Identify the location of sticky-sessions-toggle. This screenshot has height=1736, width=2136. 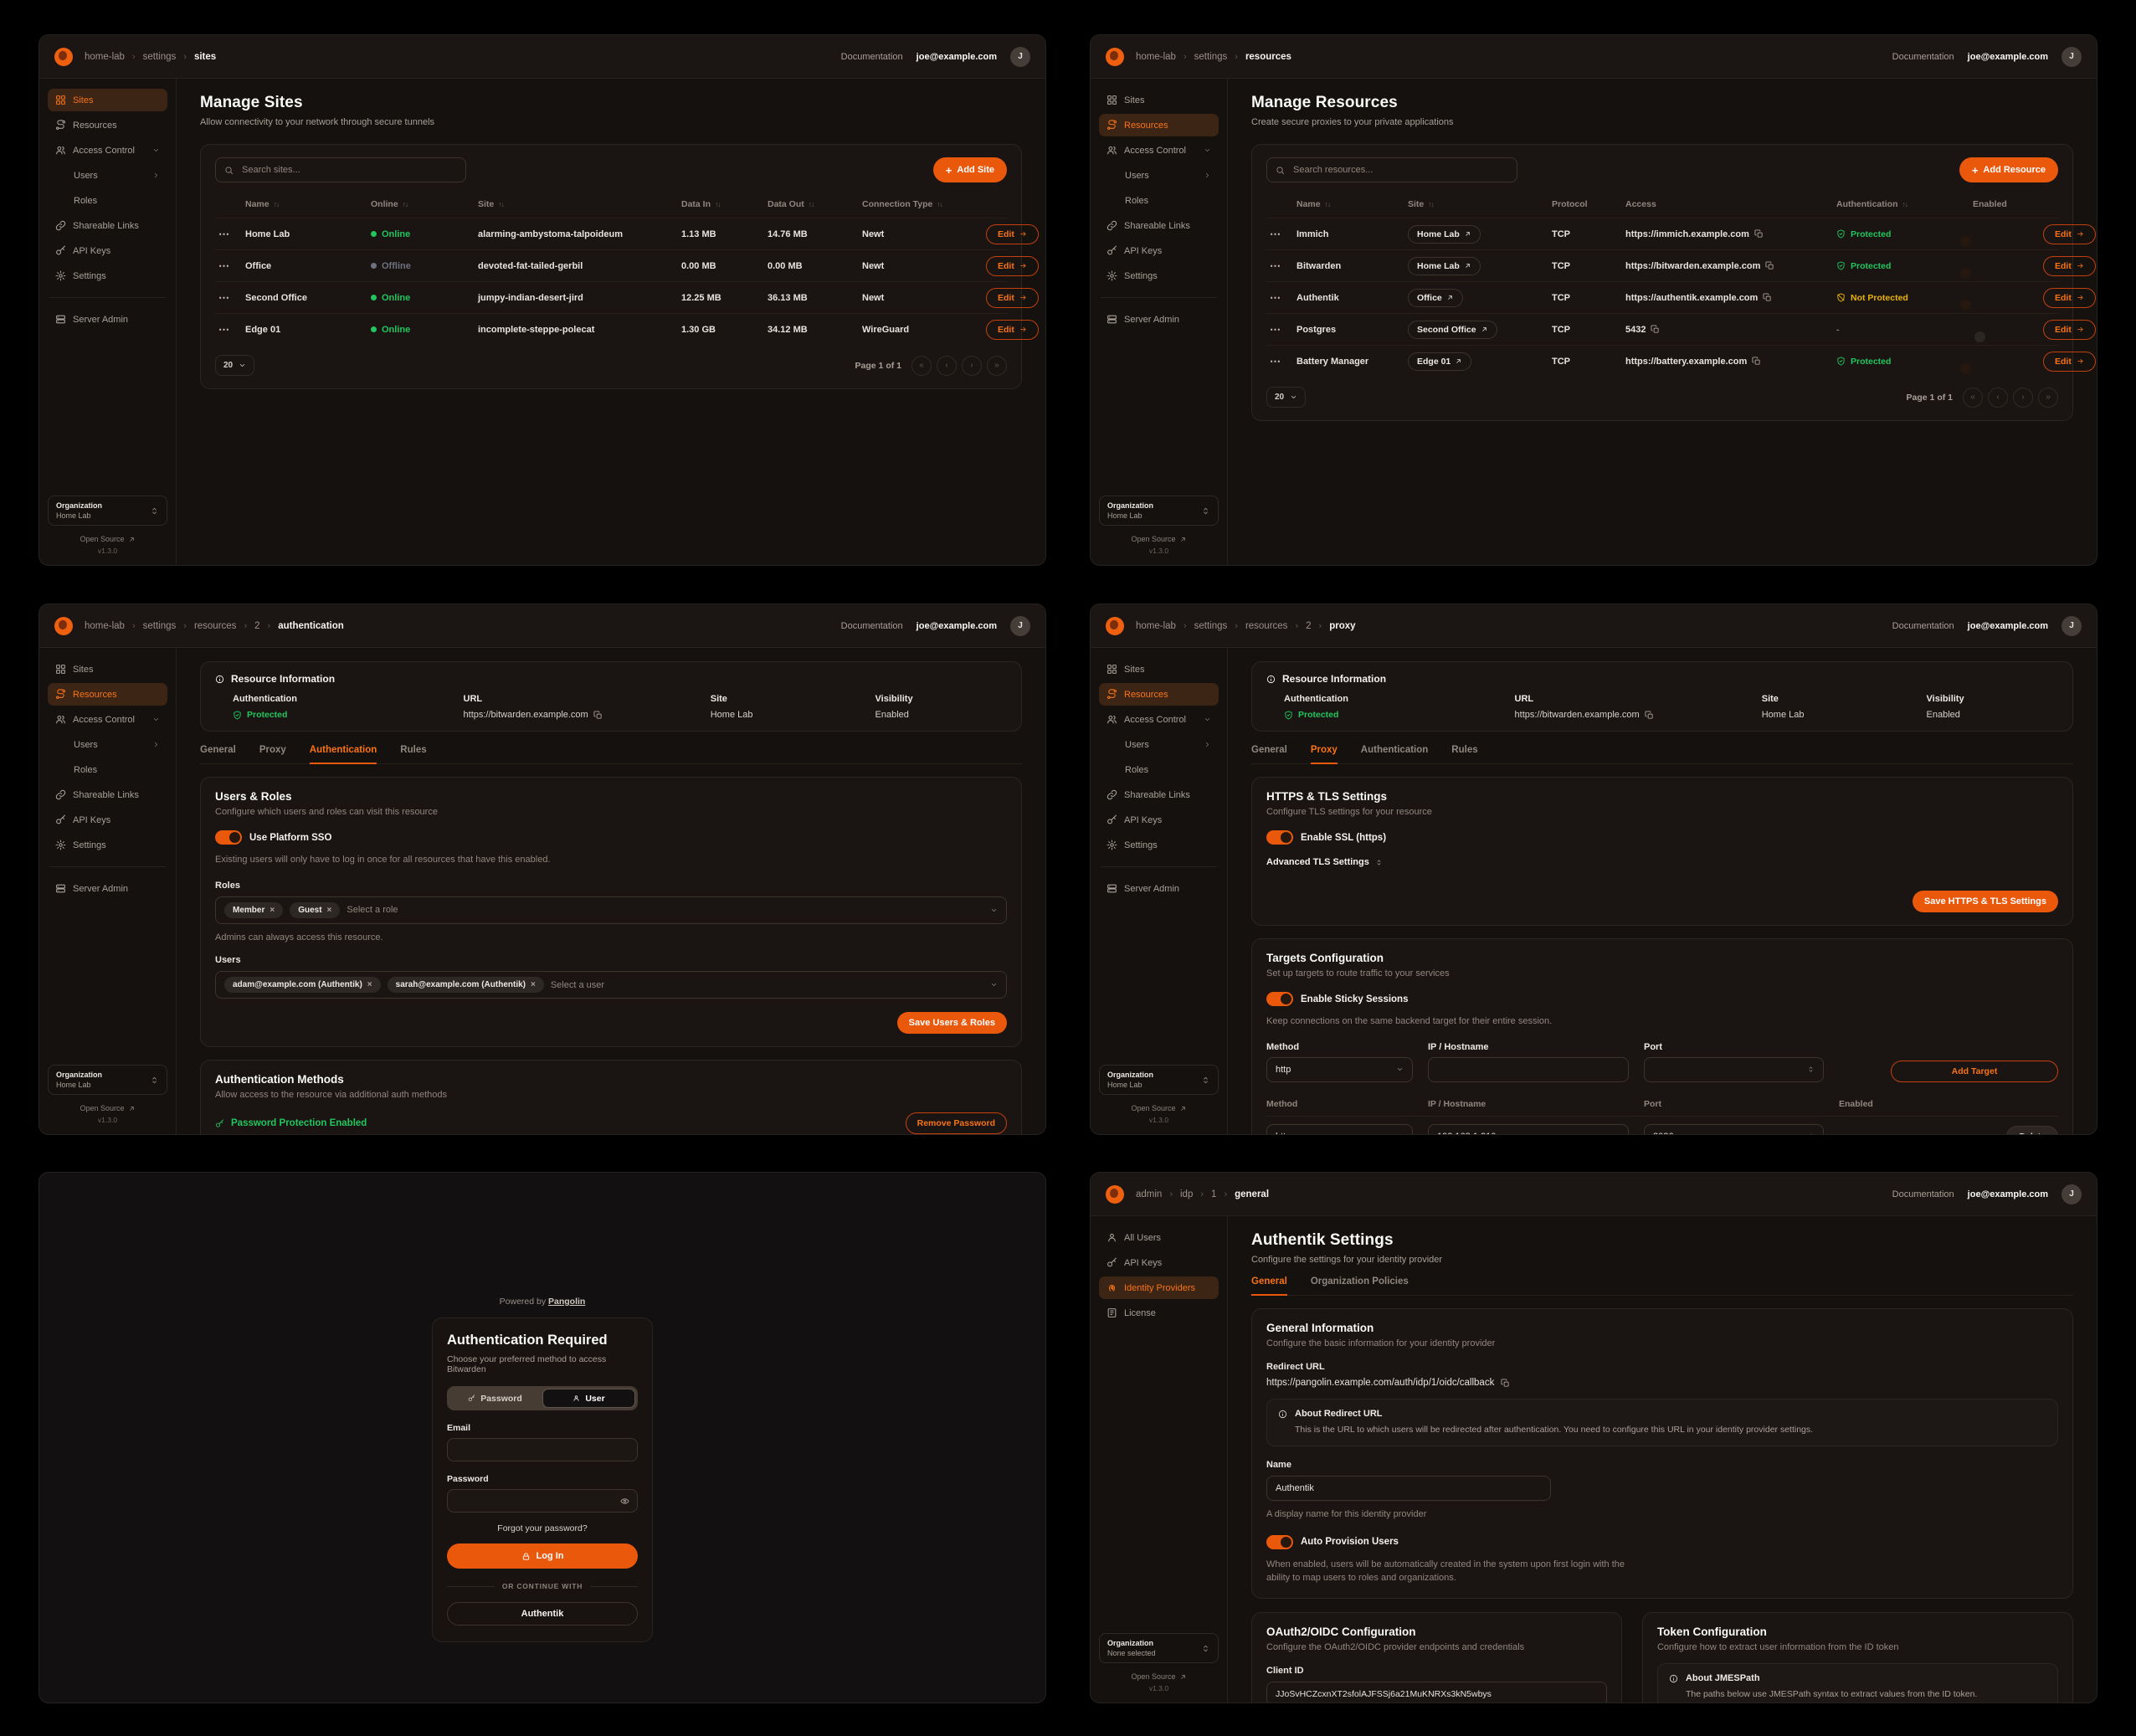
(1279, 999).